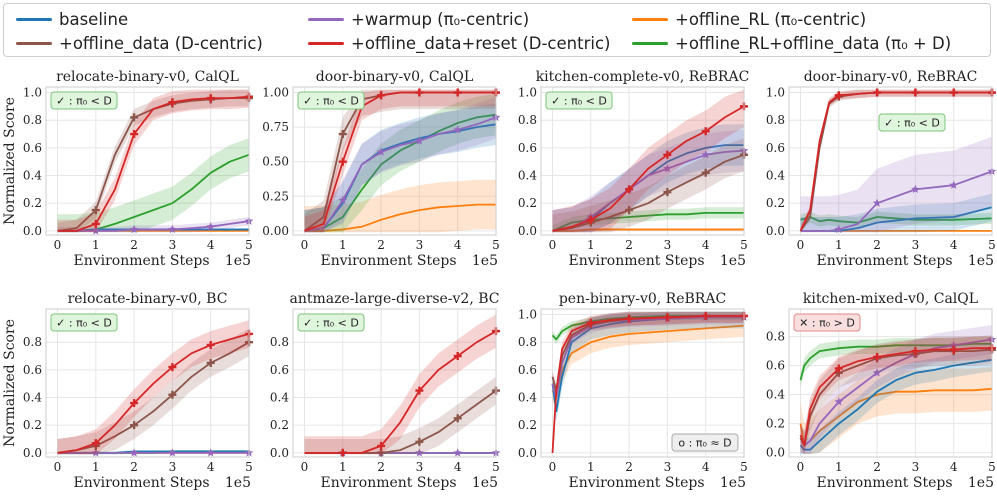  Describe the element at coordinates (211, 245) in the screenshot. I see `x-tick-label: 4` at that location.